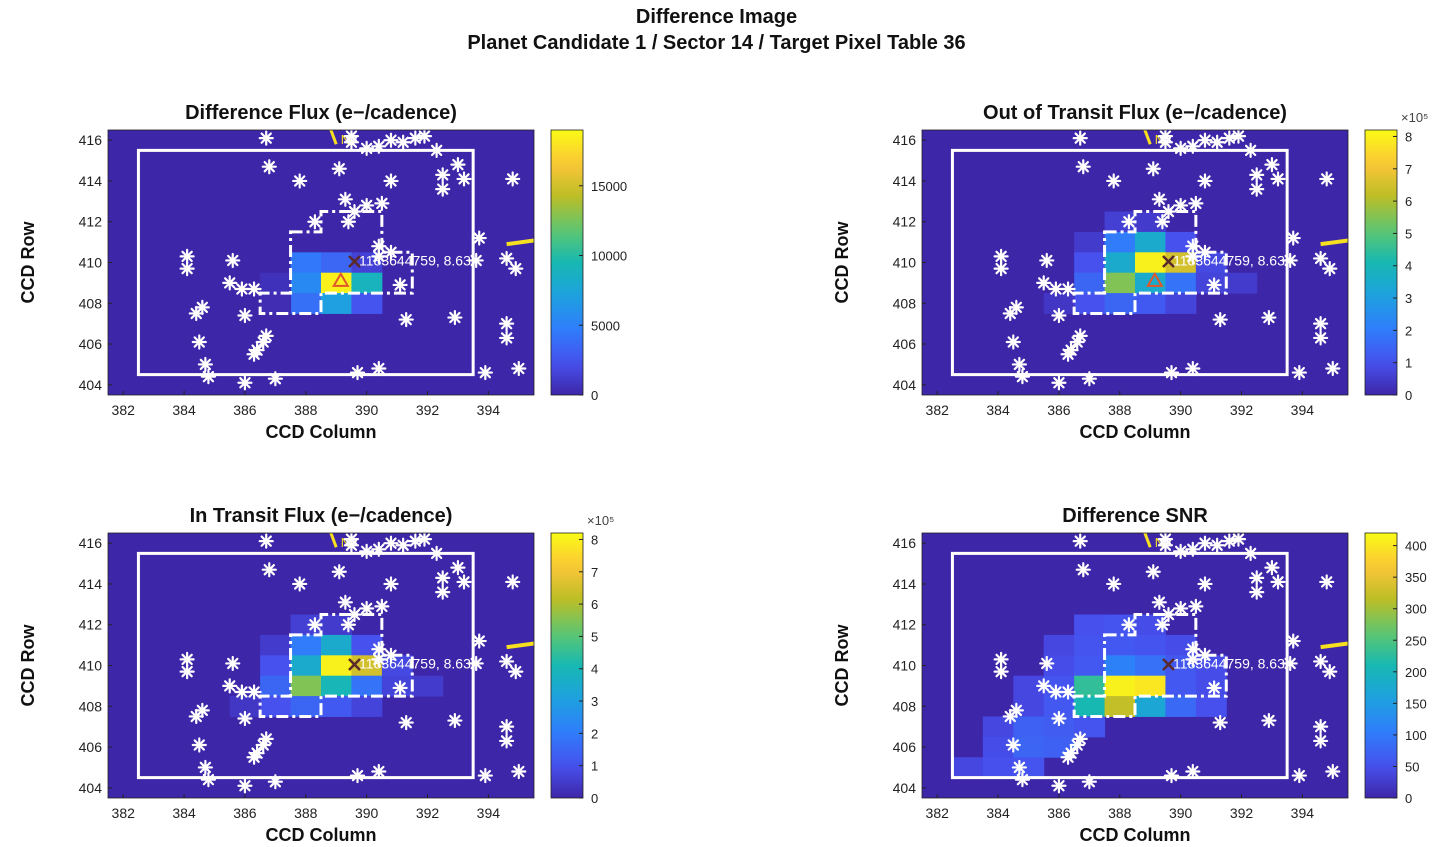 The width and height of the screenshot is (1433, 847). Describe the element at coordinates (1408, 233) in the screenshot. I see `colorbar-tick-label: 5` at that location.